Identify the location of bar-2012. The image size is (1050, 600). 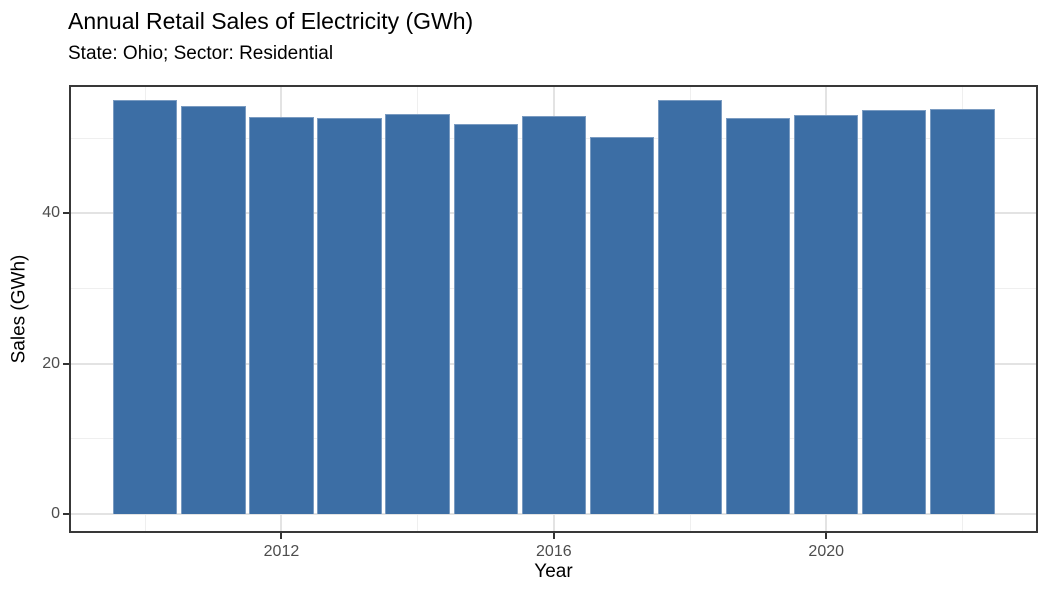
(281, 315).